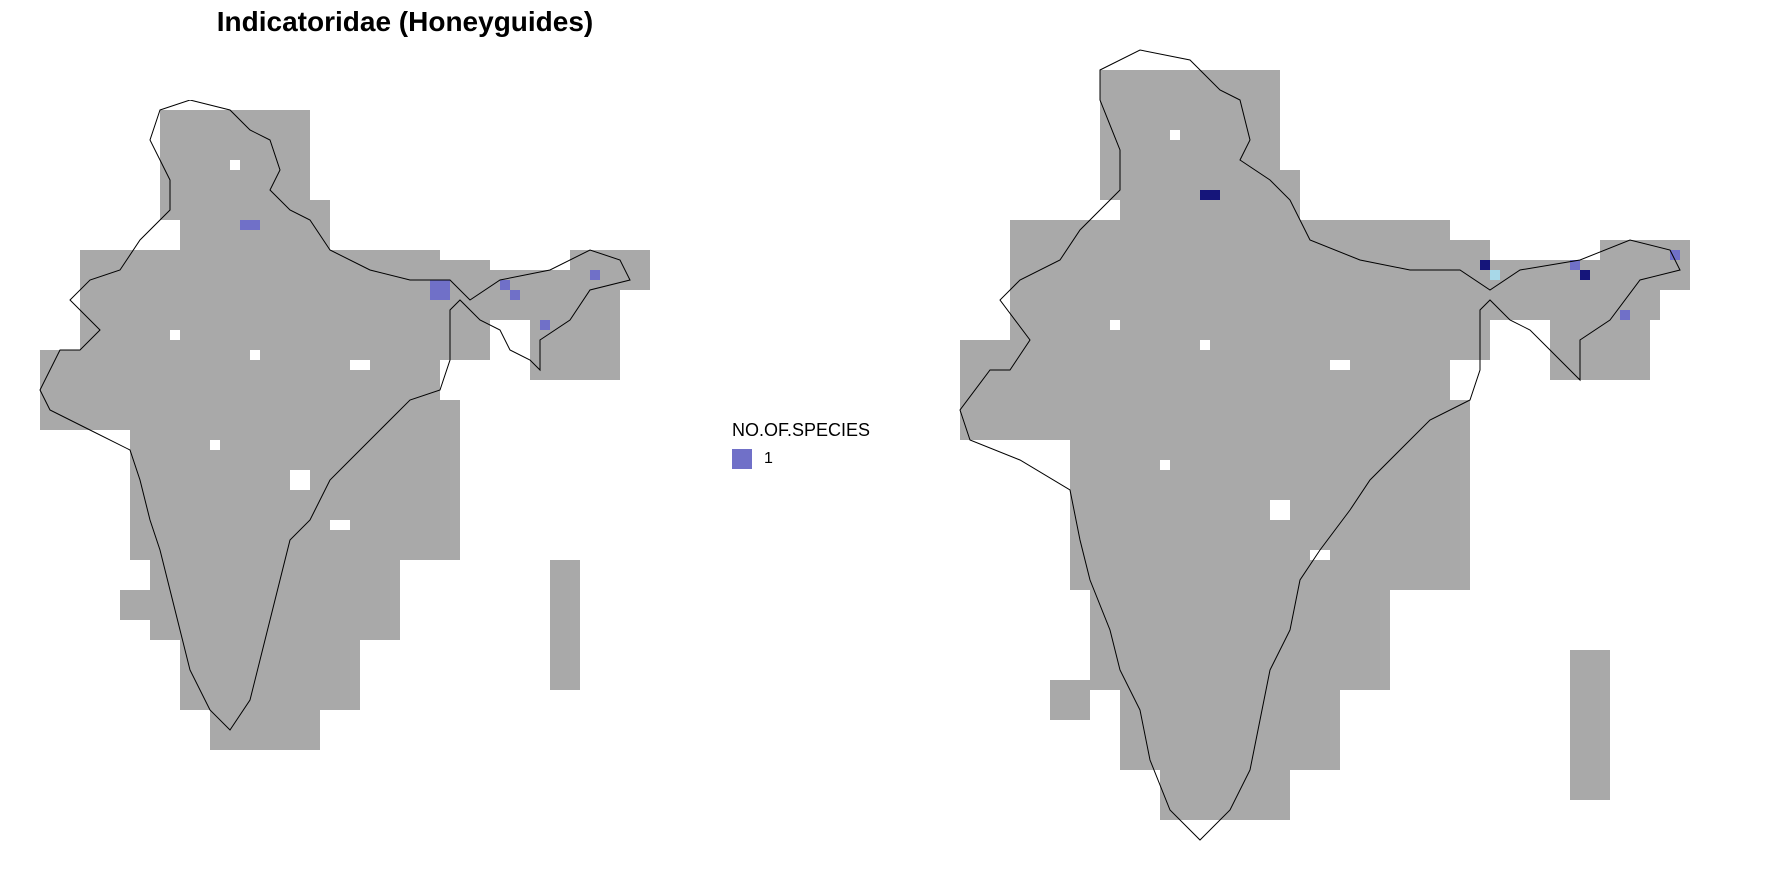 This screenshot has width=1771, height=885. I want to click on legend: NO.OF.SPECIES 1, so click(801, 444).